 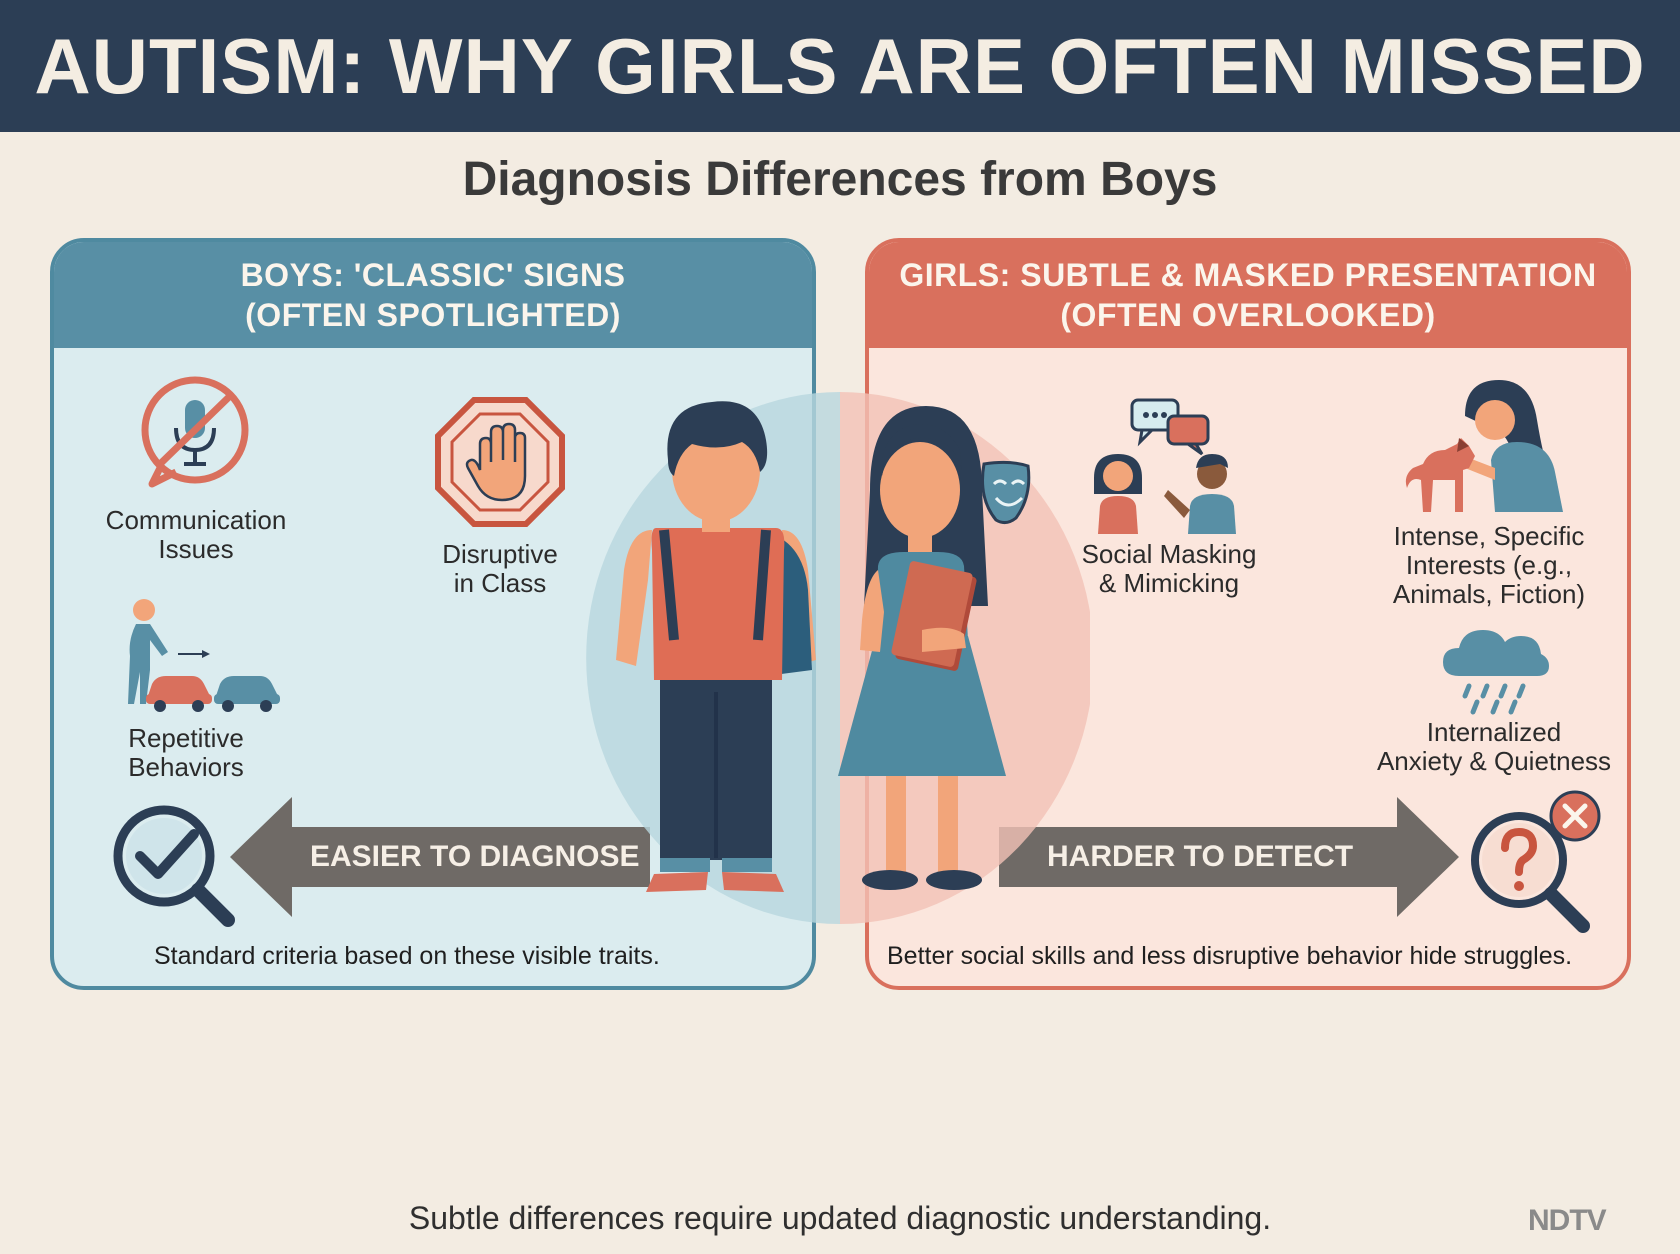 I want to click on girls-heading-line2: (OFTEN OVERLOOKED), so click(x=1248, y=315).